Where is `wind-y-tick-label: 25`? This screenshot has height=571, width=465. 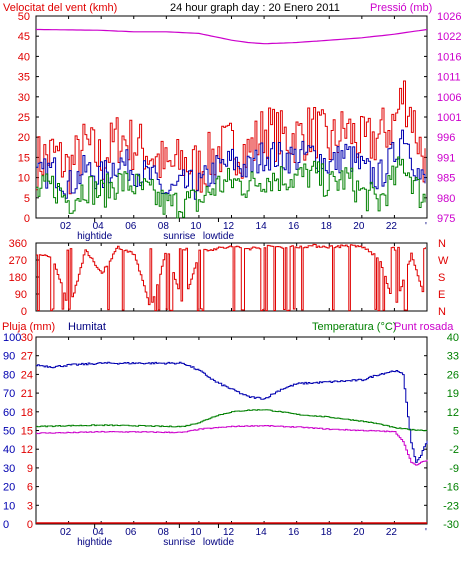
wind-y-tick-label: 25 is located at coordinates (24, 118).